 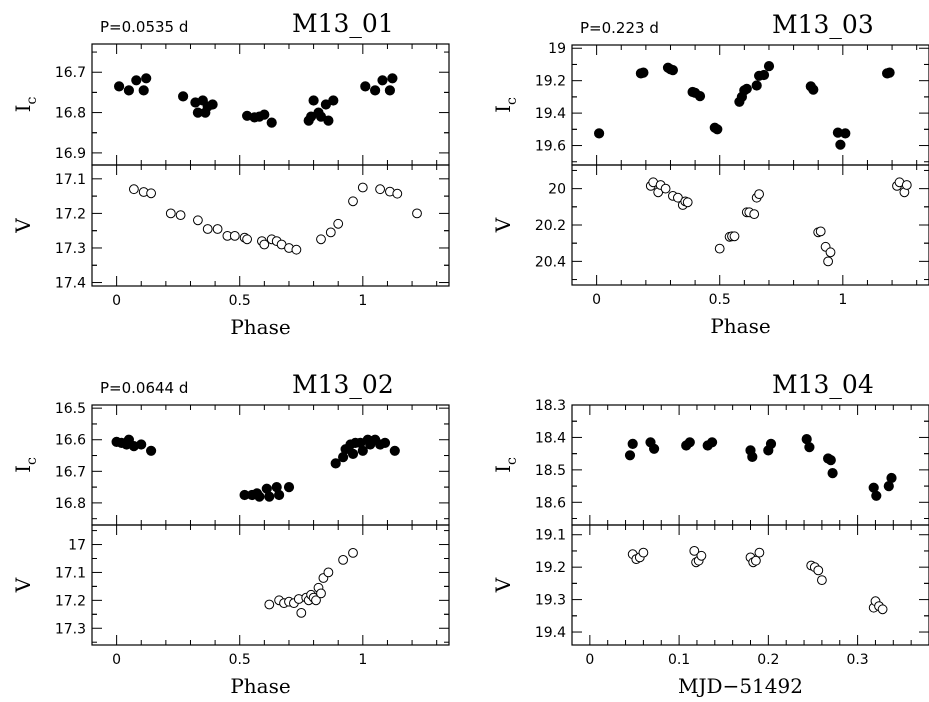 What do you see at coordinates (23, 226) in the screenshot?
I see `y-axis-label: V` at bounding box center [23, 226].